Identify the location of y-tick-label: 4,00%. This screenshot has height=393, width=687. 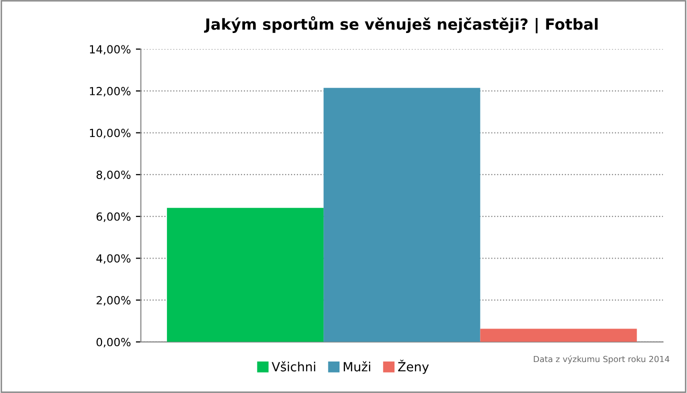
(113, 259).